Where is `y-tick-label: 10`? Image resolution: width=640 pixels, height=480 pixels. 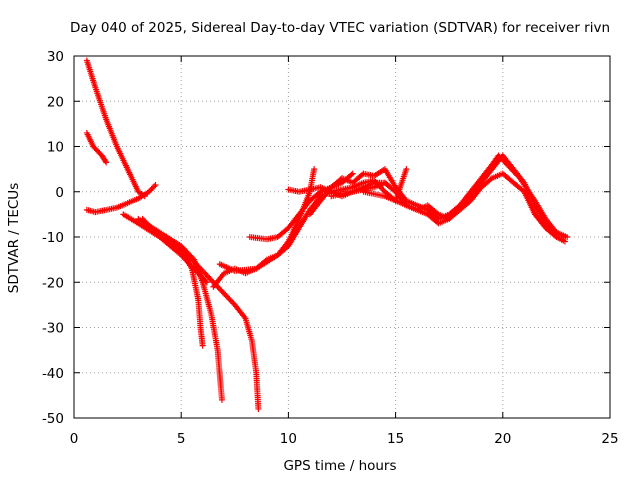
y-tick-label: 10 is located at coordinates (55, 148).